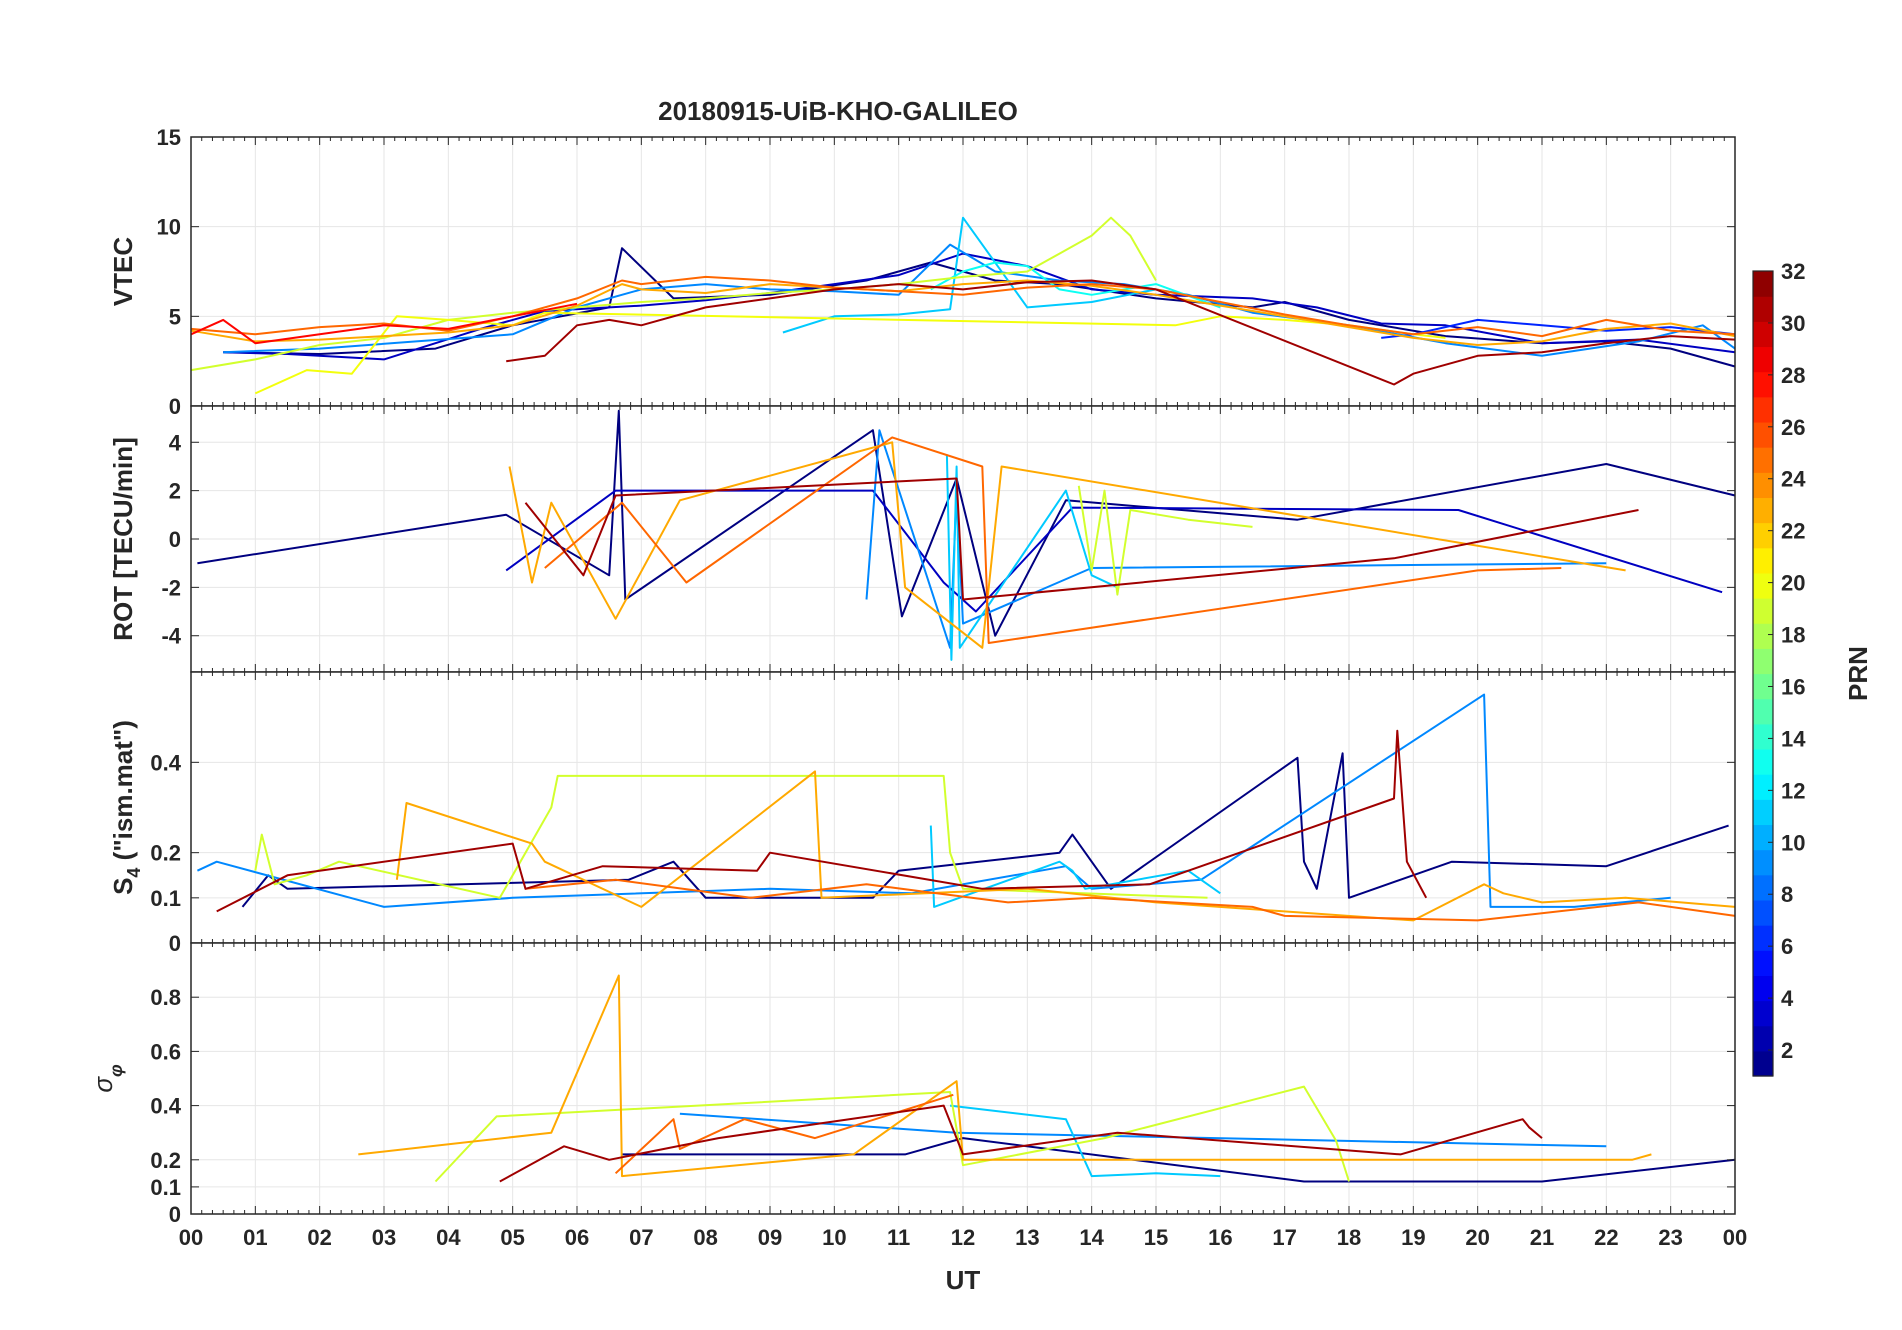  I want to click on x-tick-label: 13, so click(1027, 1237).